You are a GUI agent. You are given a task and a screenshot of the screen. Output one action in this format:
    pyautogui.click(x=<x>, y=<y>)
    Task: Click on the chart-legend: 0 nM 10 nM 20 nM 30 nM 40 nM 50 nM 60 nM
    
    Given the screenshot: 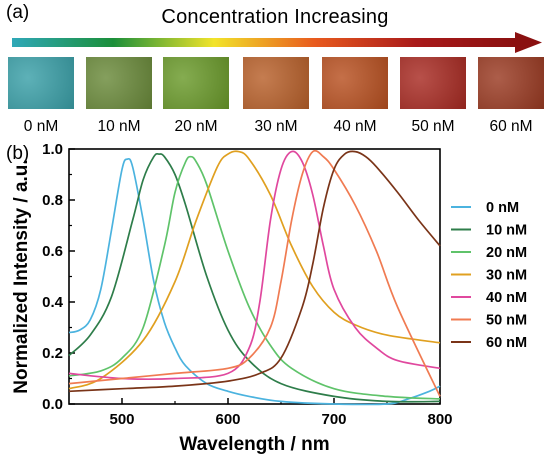 What is the action you would take?
    pyautogui.click(x=489, y=275)
    